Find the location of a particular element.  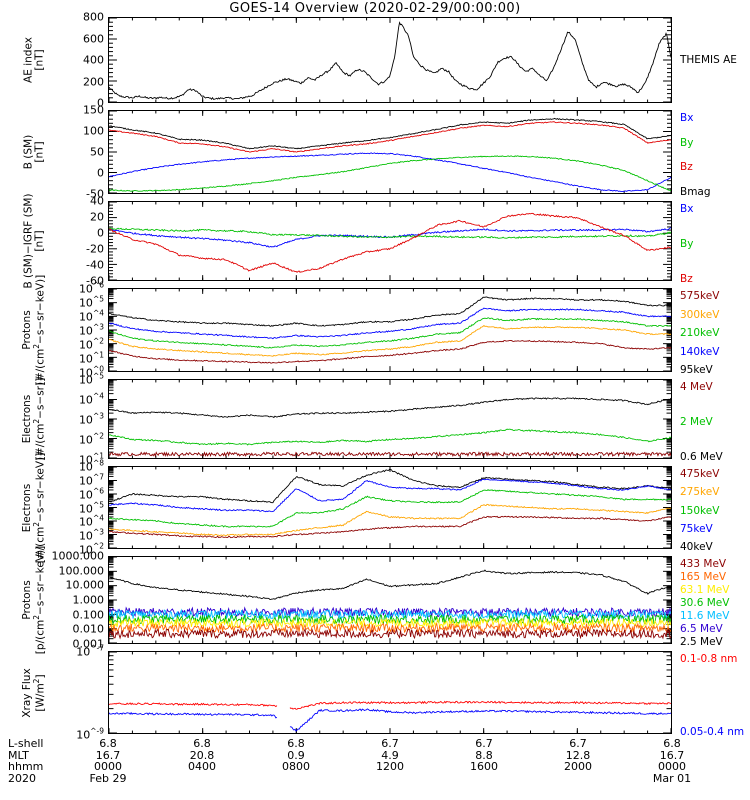

panel-electrons-kev is located at coordinates (390, 507).